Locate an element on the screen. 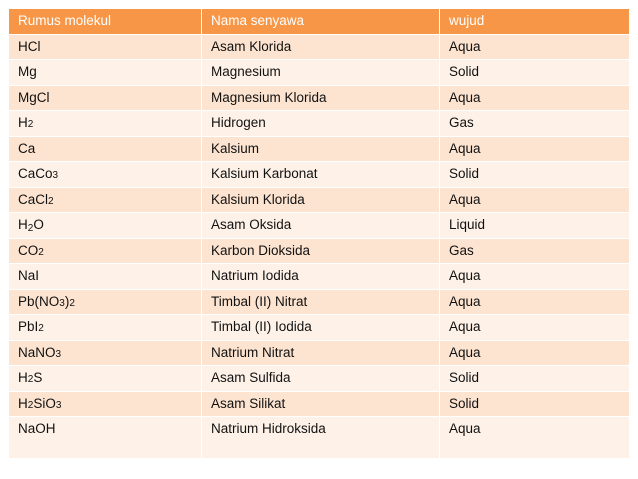 The image size is (638, 479). formula-cell: Ca is located at coordinates (105, 149).